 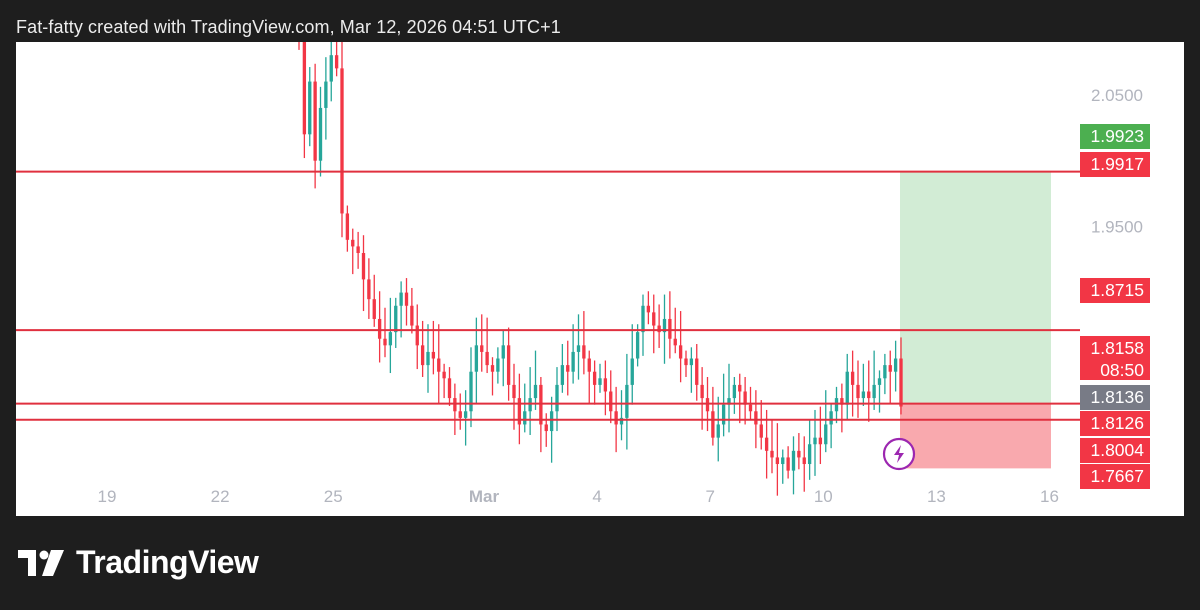 I want to click on position-zones, so click(x=975, y=320).